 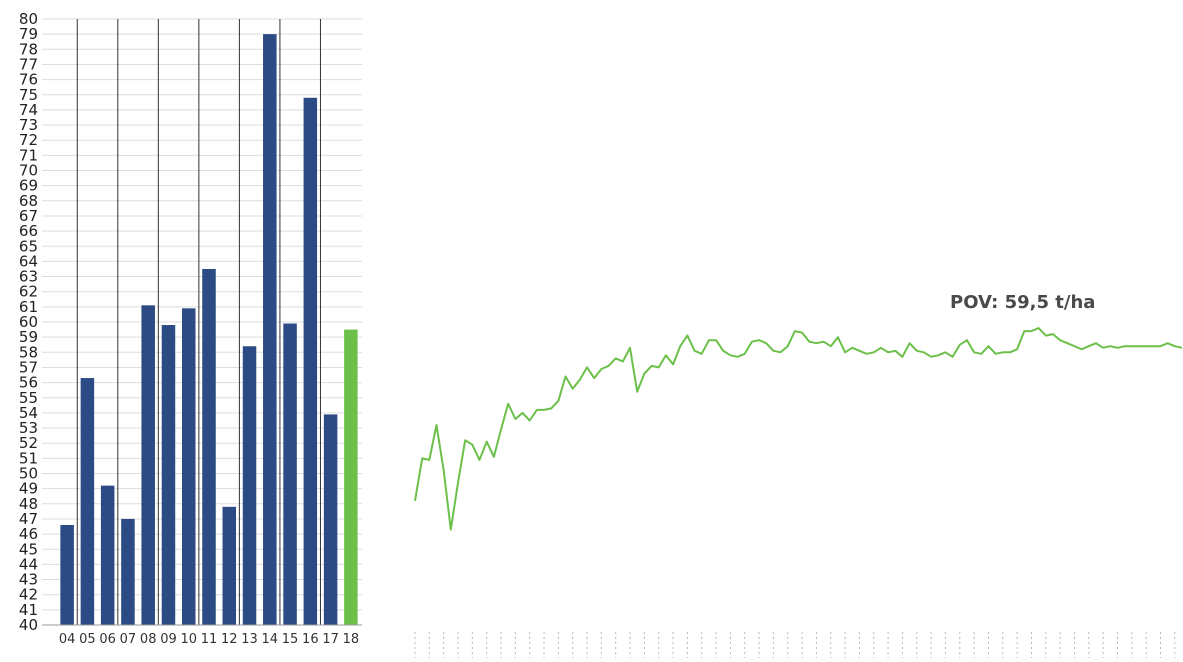 I want to click on y-tick-label: 56, so click(x=28, y=383).